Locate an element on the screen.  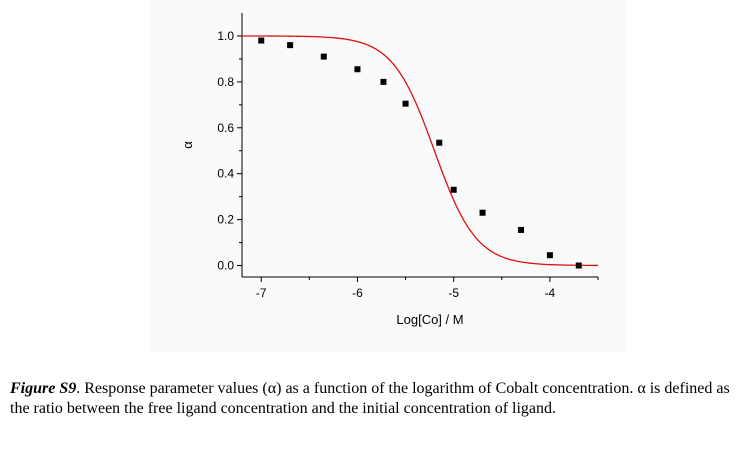
y-tick-label: 0.4 is located at coordinates (225, 174).